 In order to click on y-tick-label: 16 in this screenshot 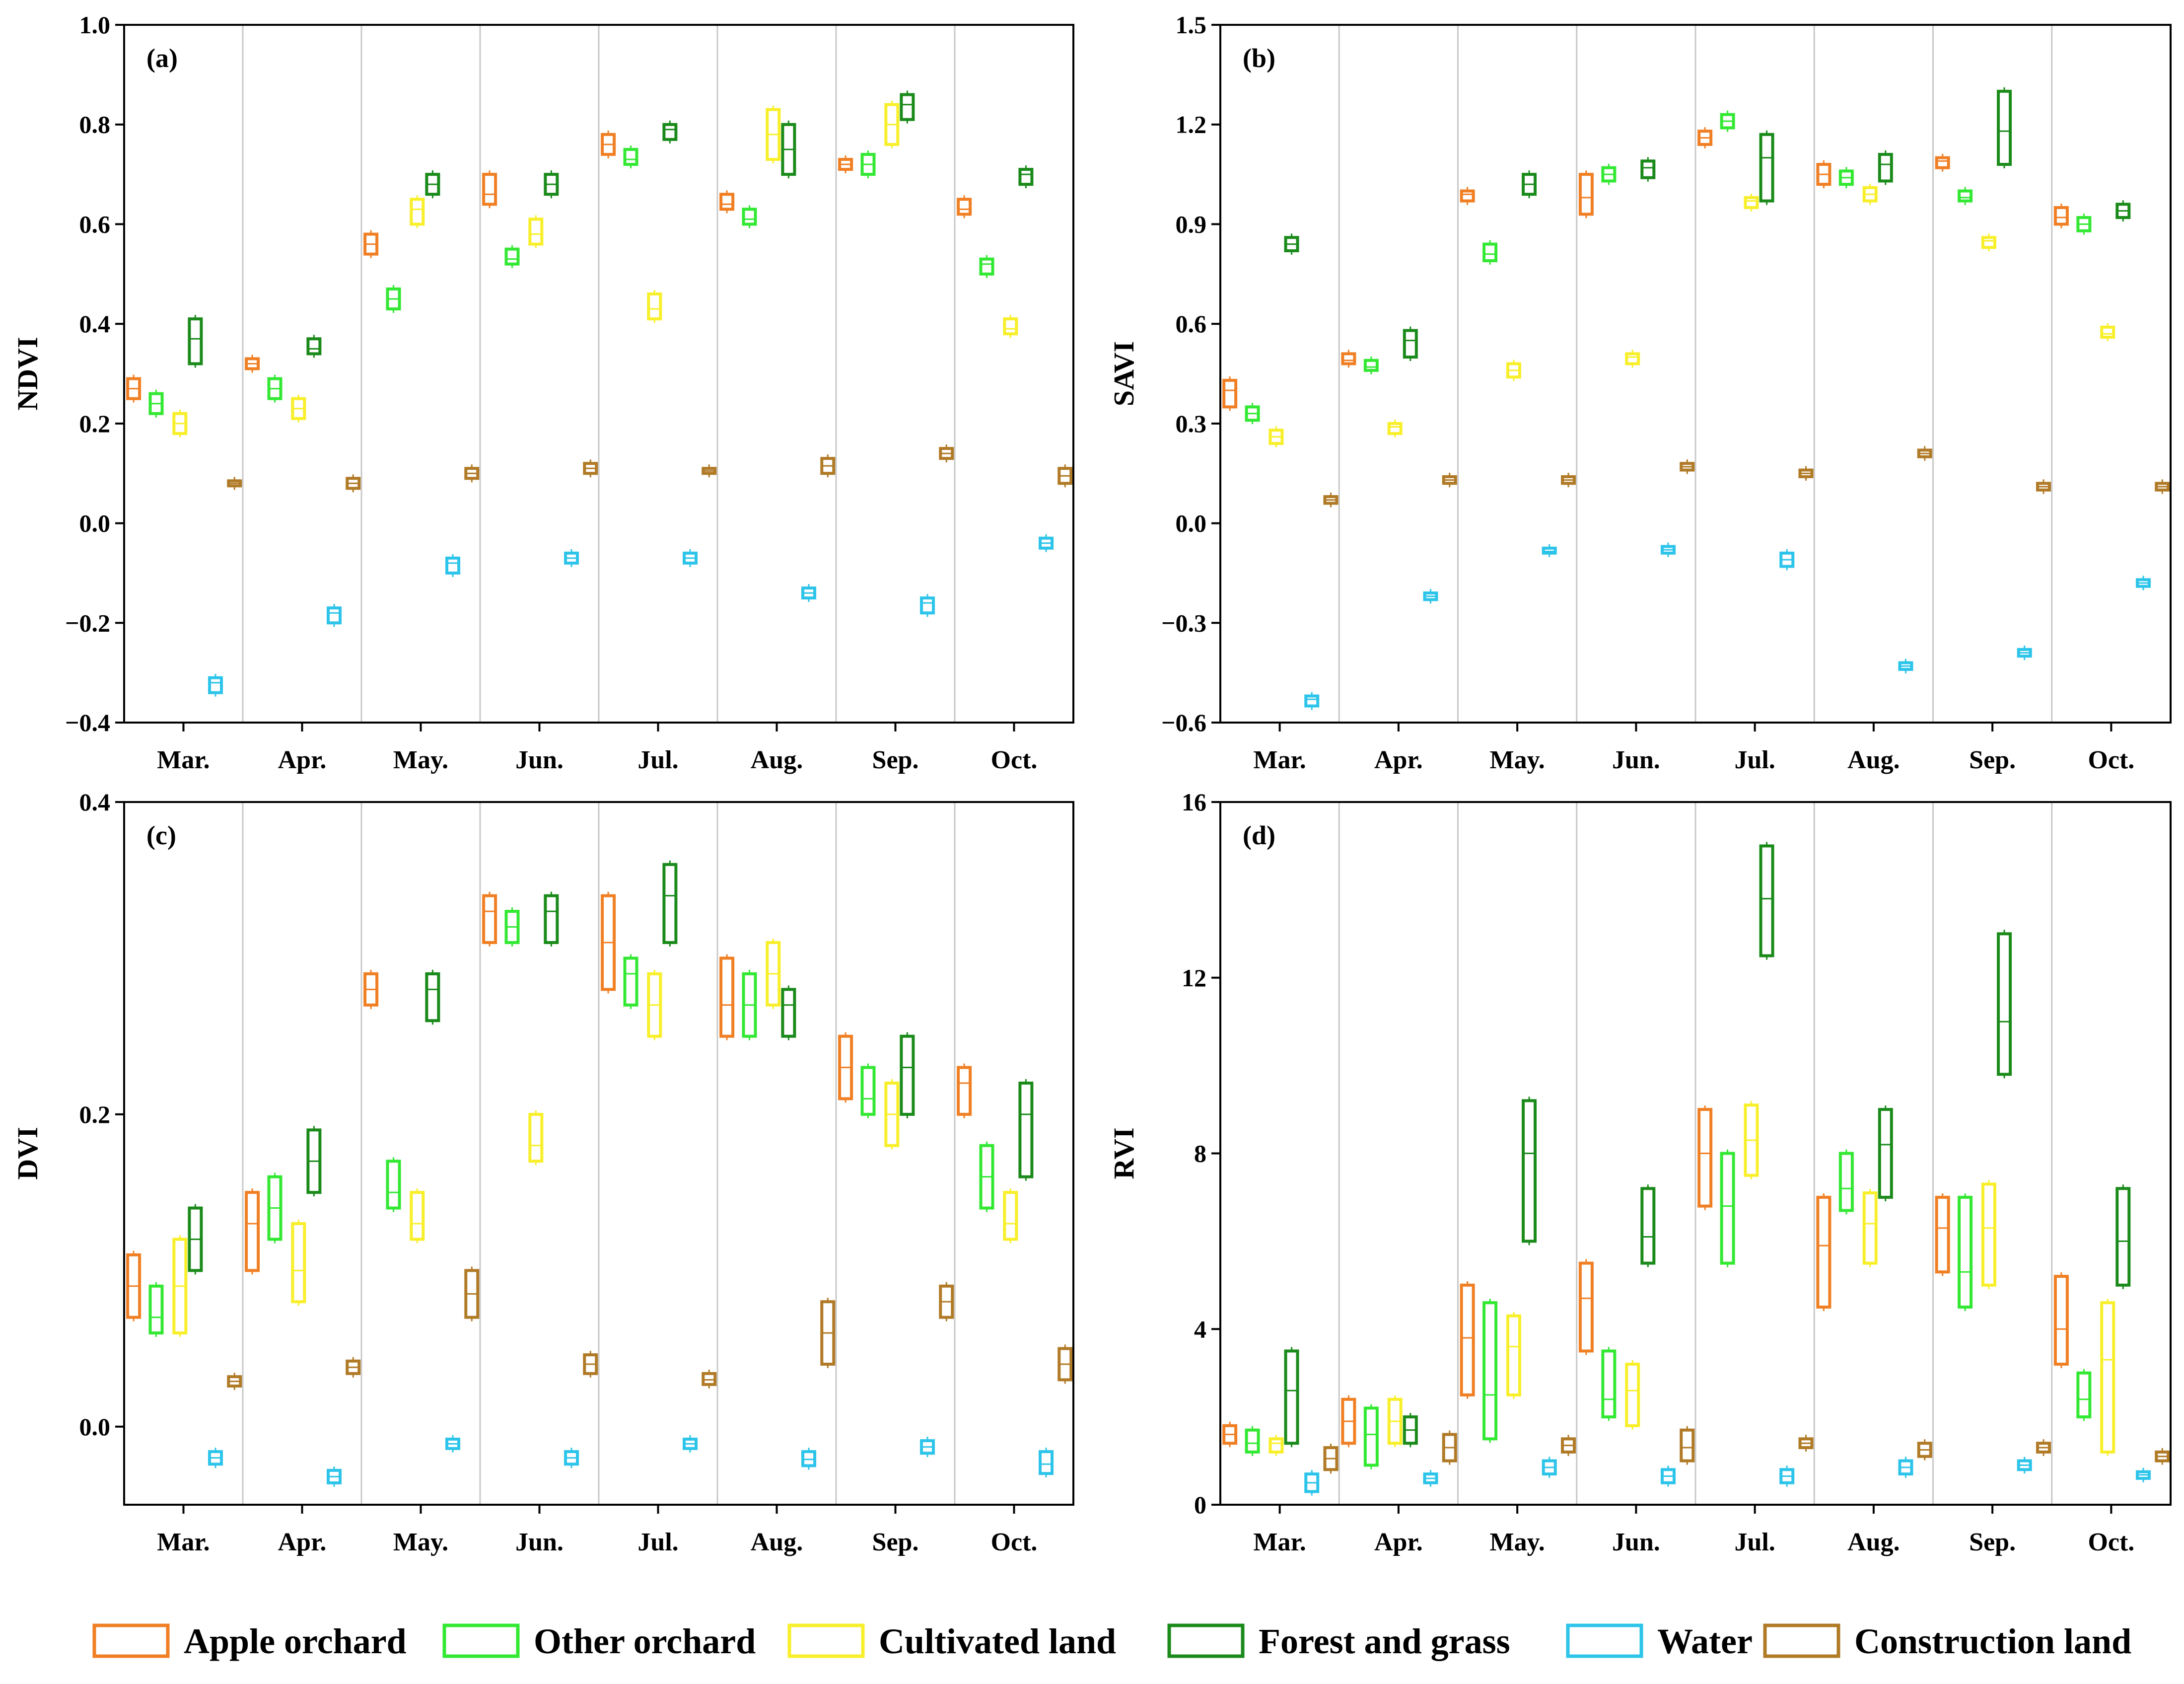, I will do `click(1194, 802)`.